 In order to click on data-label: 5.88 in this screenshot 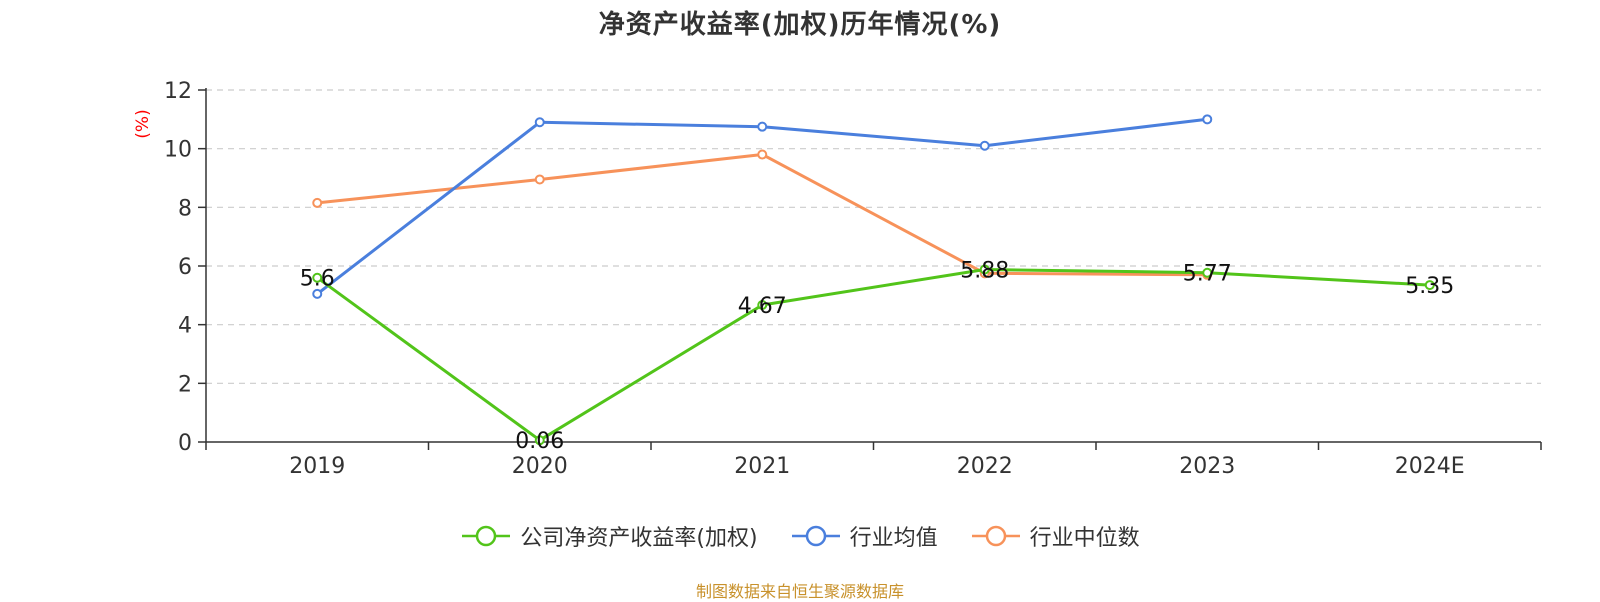, I will do `click(984, 271)`.